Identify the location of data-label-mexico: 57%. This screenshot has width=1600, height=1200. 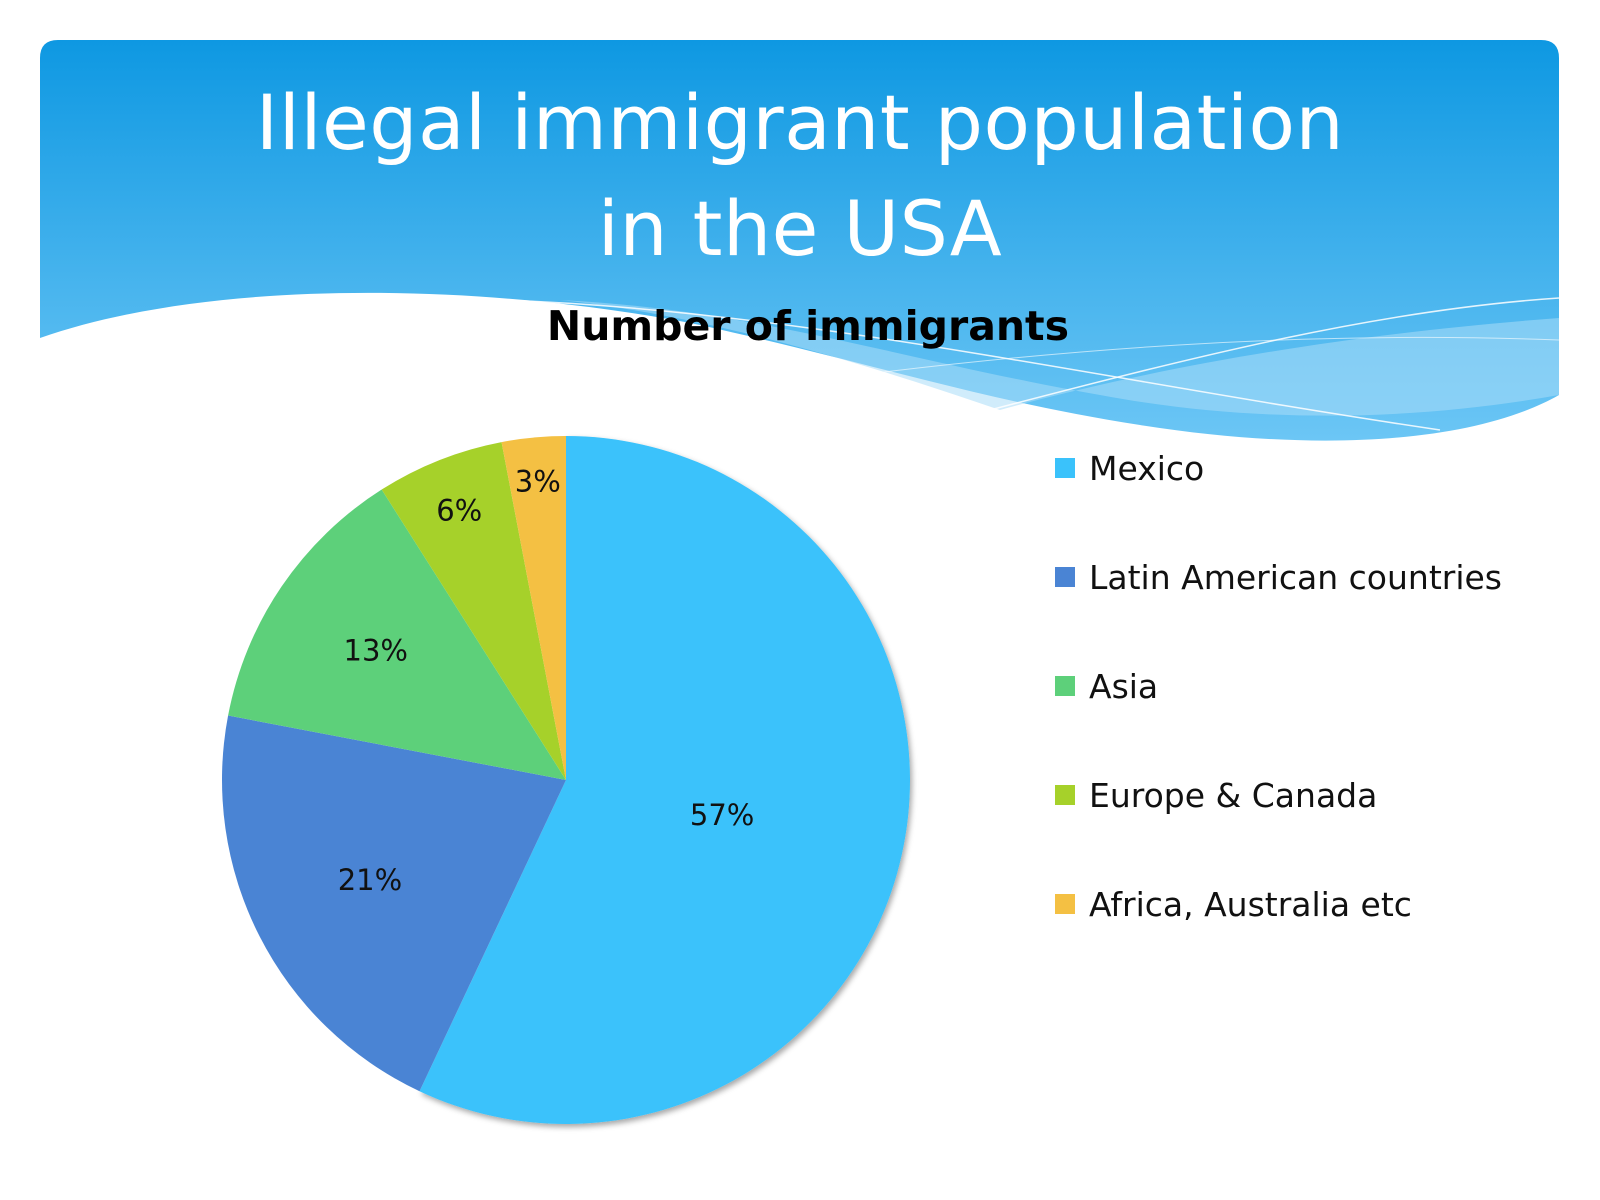
(722, 815).